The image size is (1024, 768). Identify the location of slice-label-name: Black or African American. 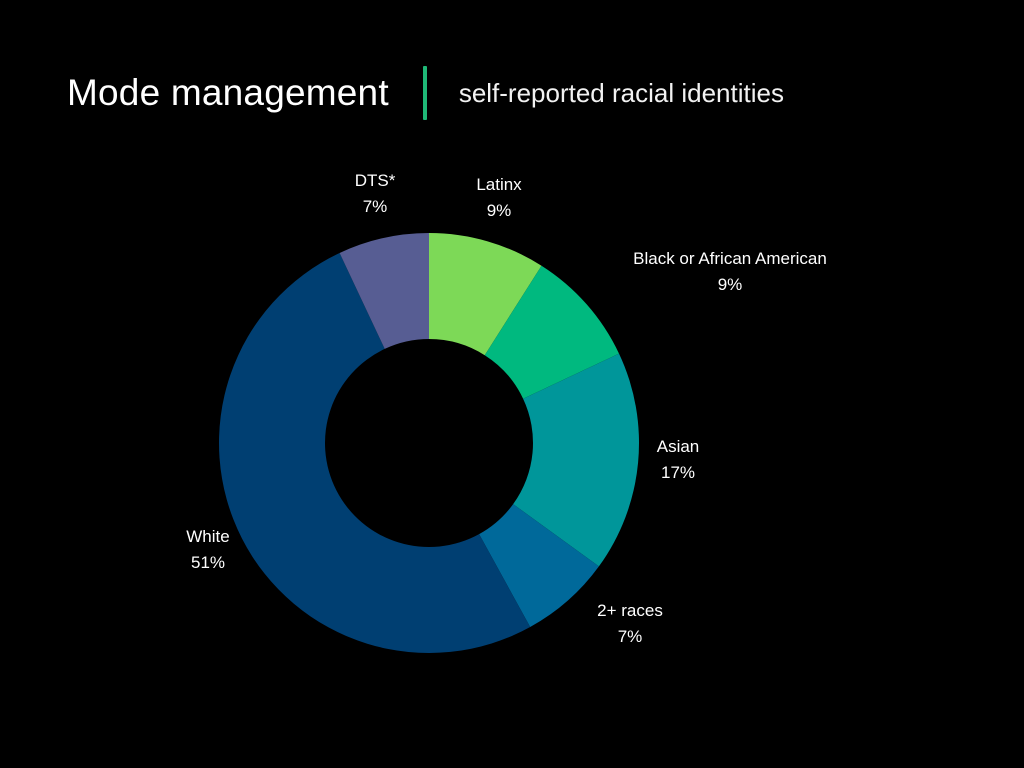
(730, 258).